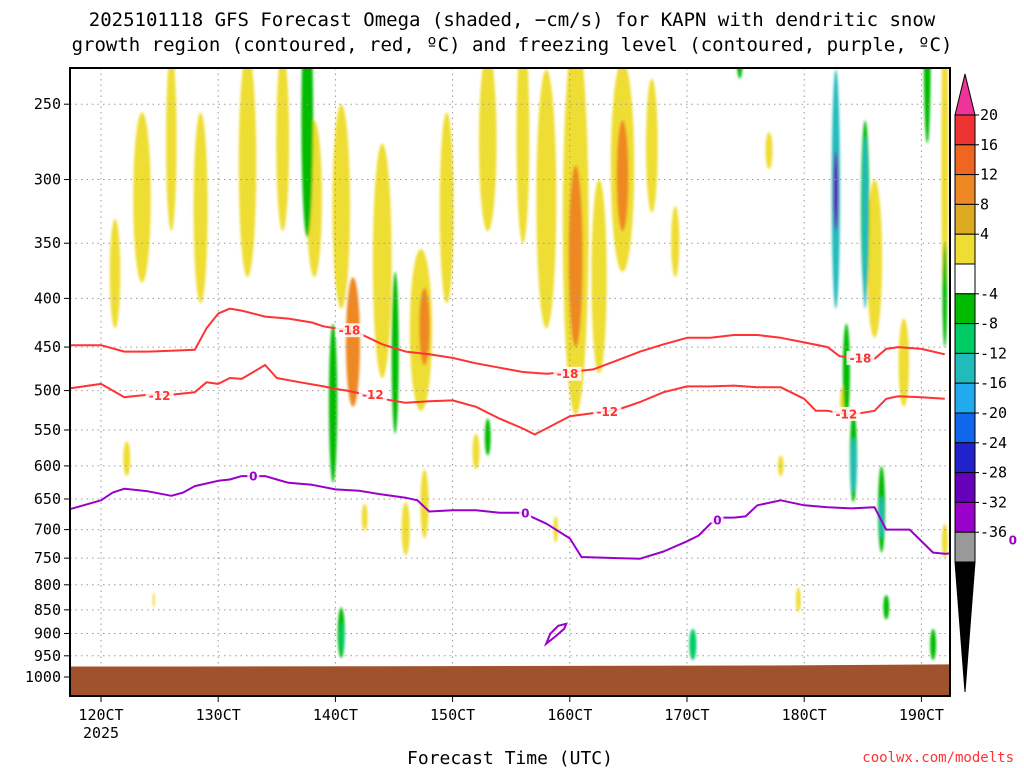  What do you see at coordinates (989, 294) in the screenshot?
I see `colorbar-label-5: -4` at bounding box center [989, 294].